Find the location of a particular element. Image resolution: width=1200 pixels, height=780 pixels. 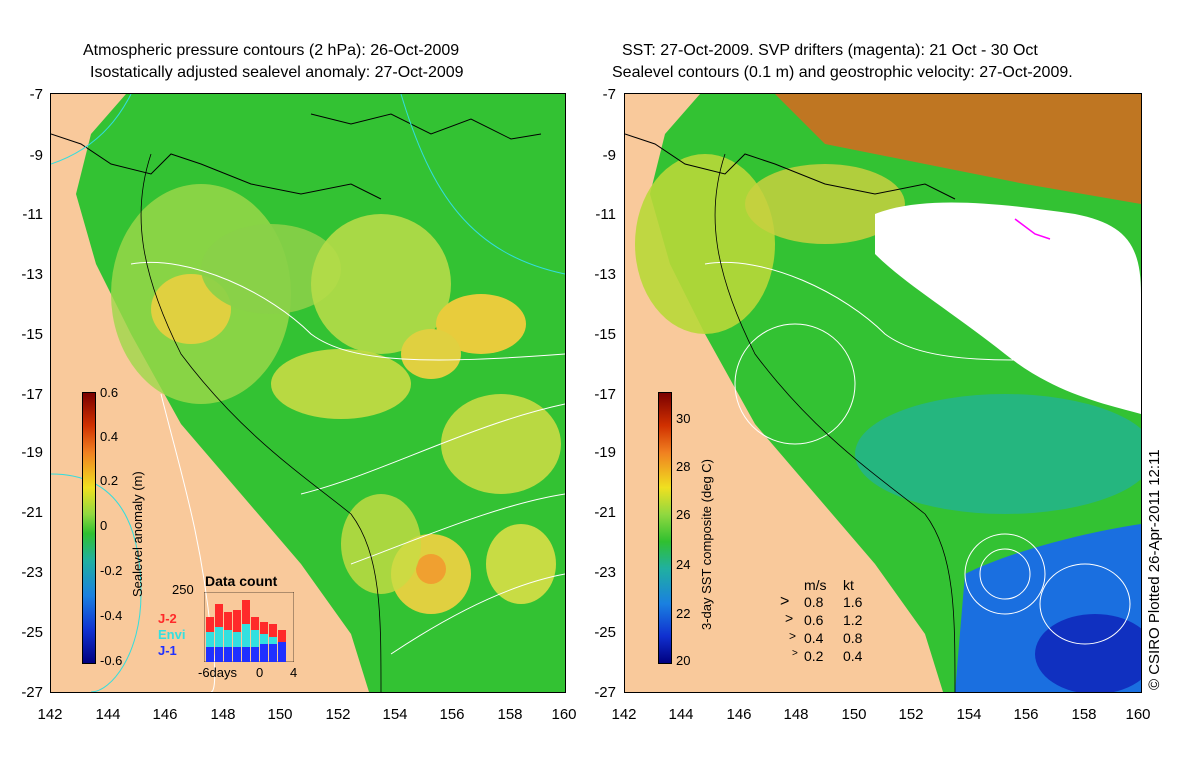

right-x-tick: 158 is located at coordinates (1084, 714).